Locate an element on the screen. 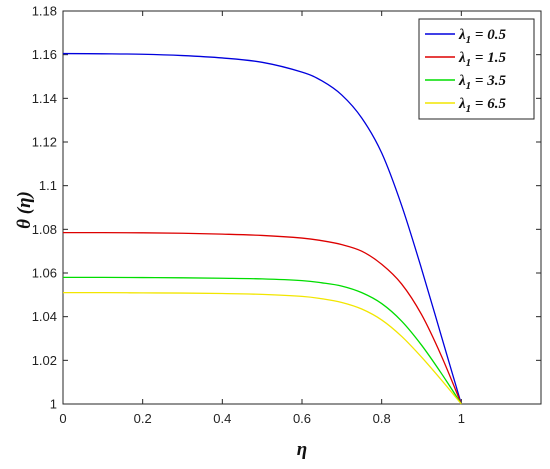 This screenshot has width=550, height=469. legend-label-1: λ1 = 0.5 is located at coordinates (482, 36).